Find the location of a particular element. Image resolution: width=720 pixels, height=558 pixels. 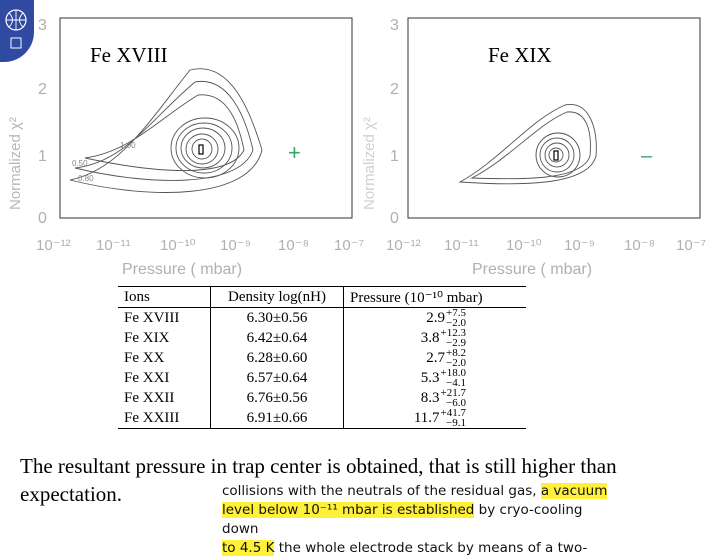

pressure-error: +12.3 −2.9 is located at coordinates (453, 338).